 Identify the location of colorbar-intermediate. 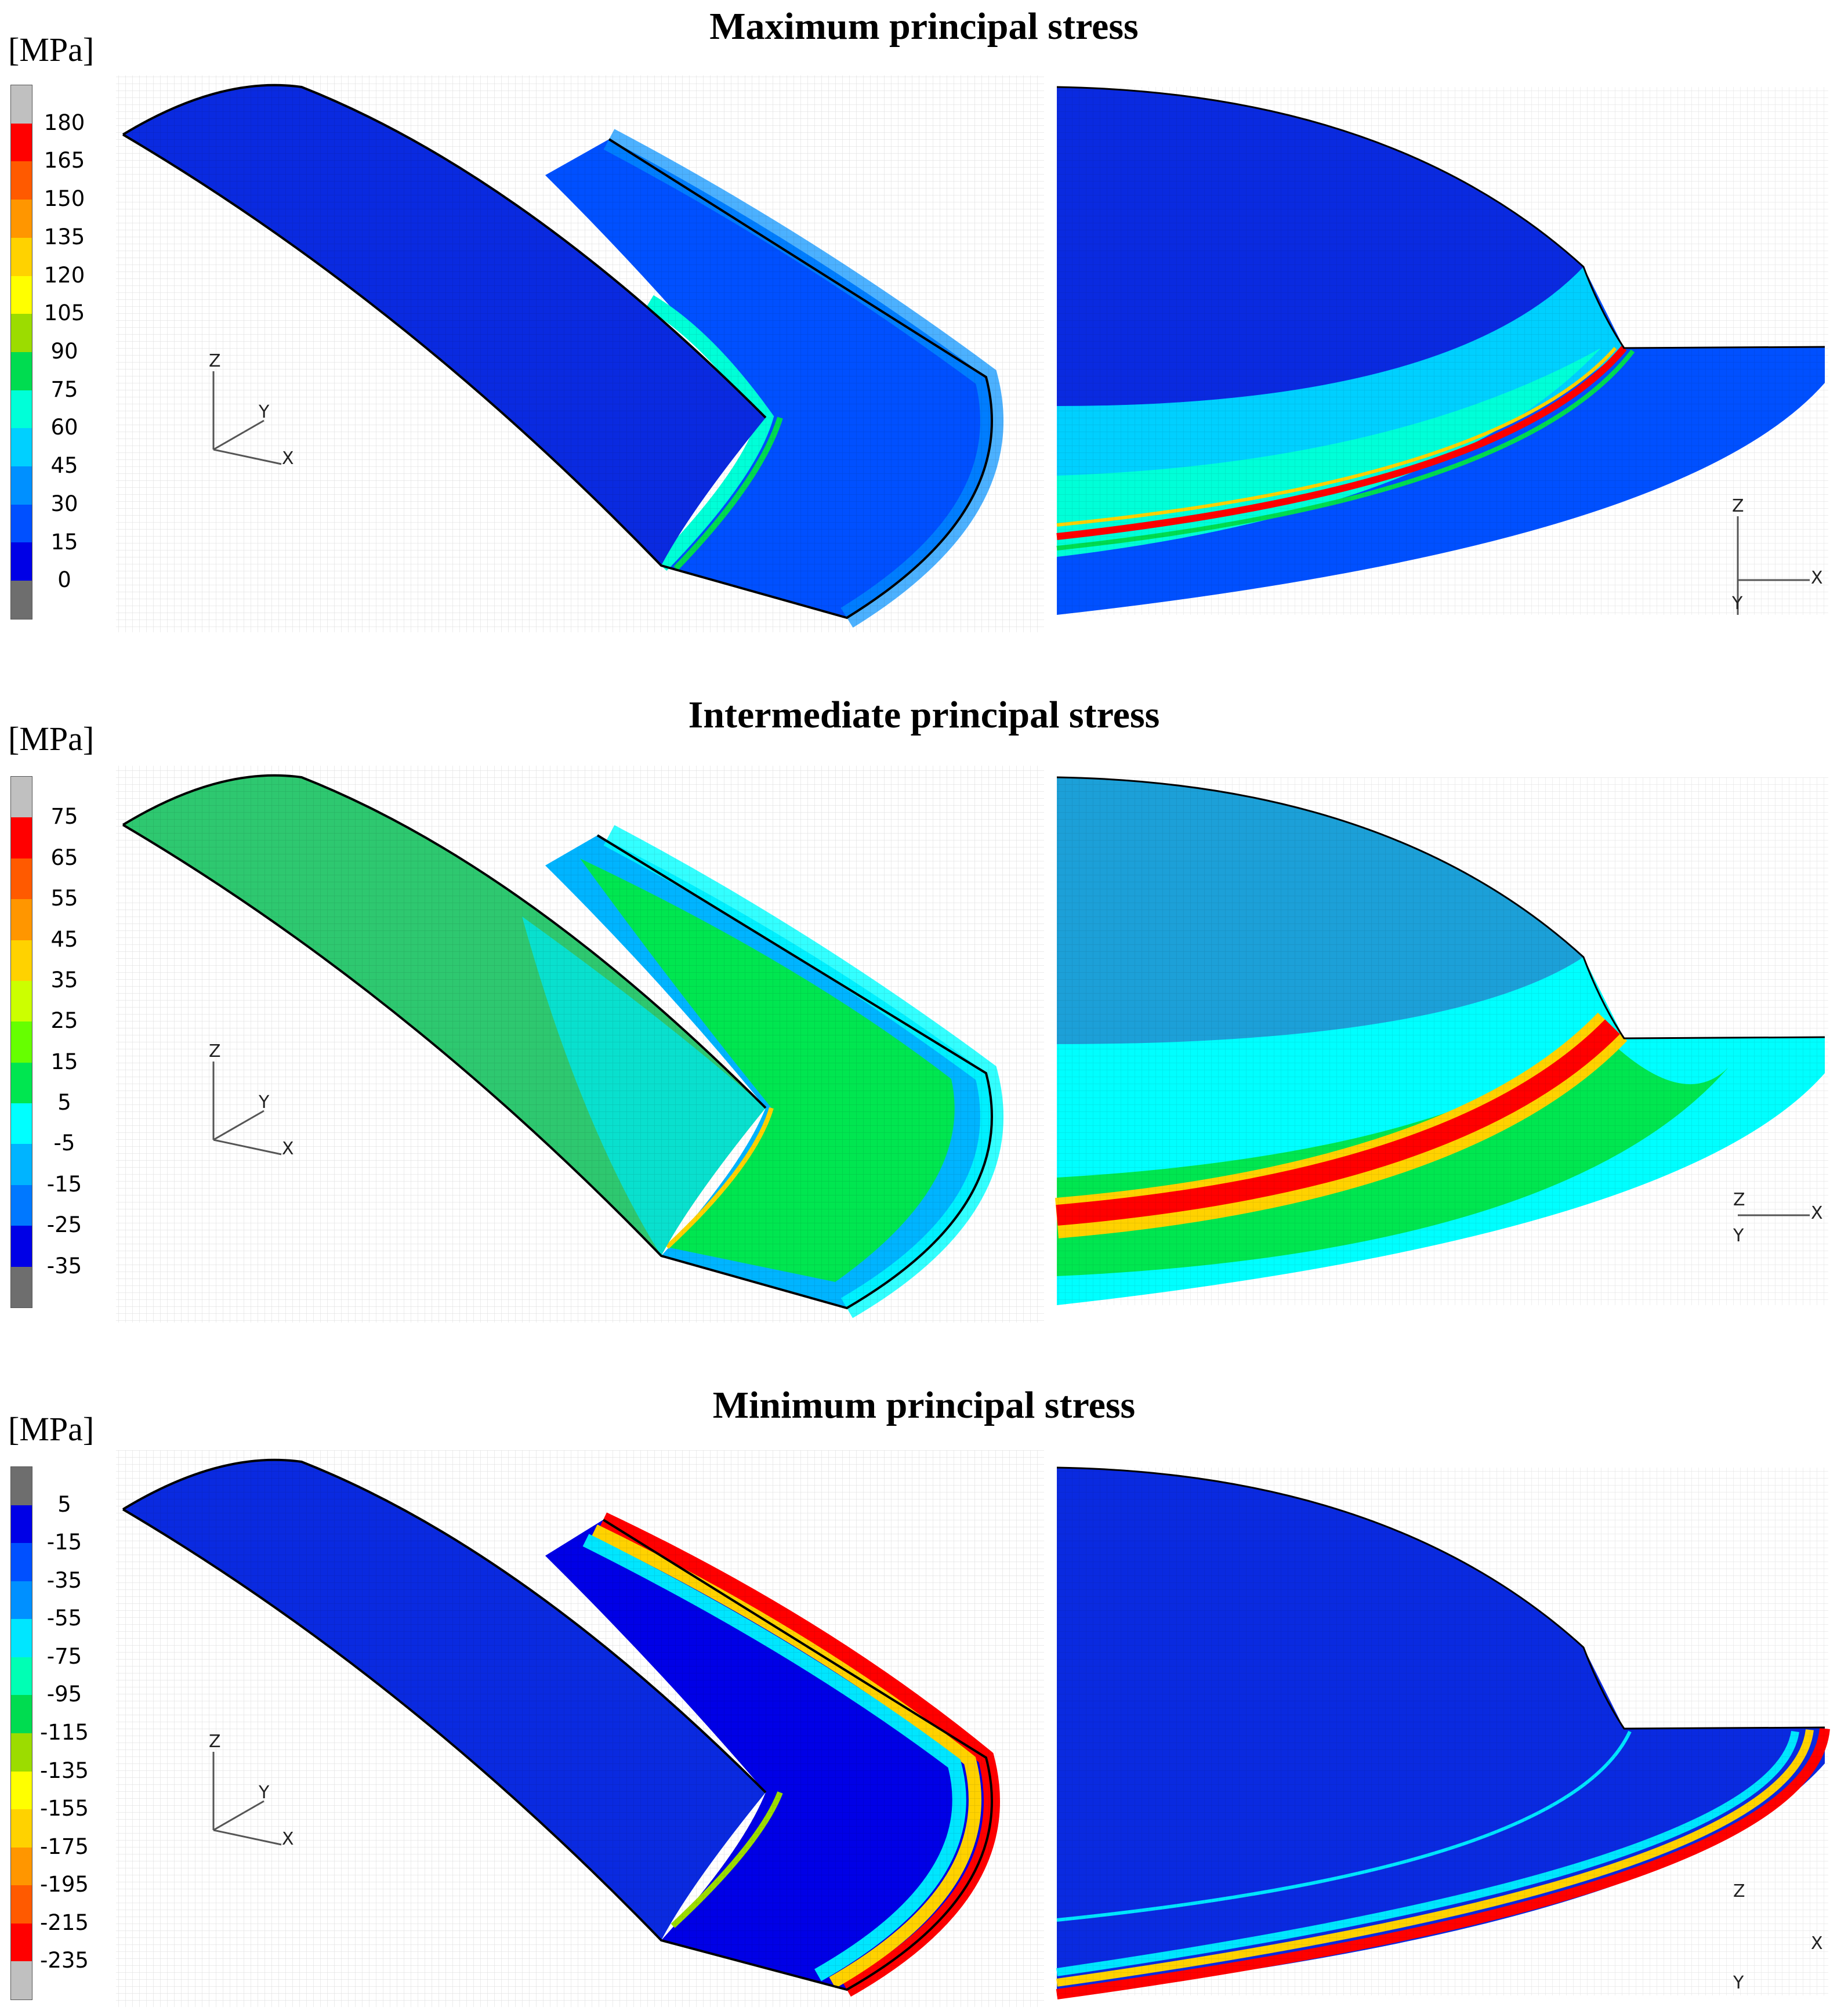
(21, 1042).